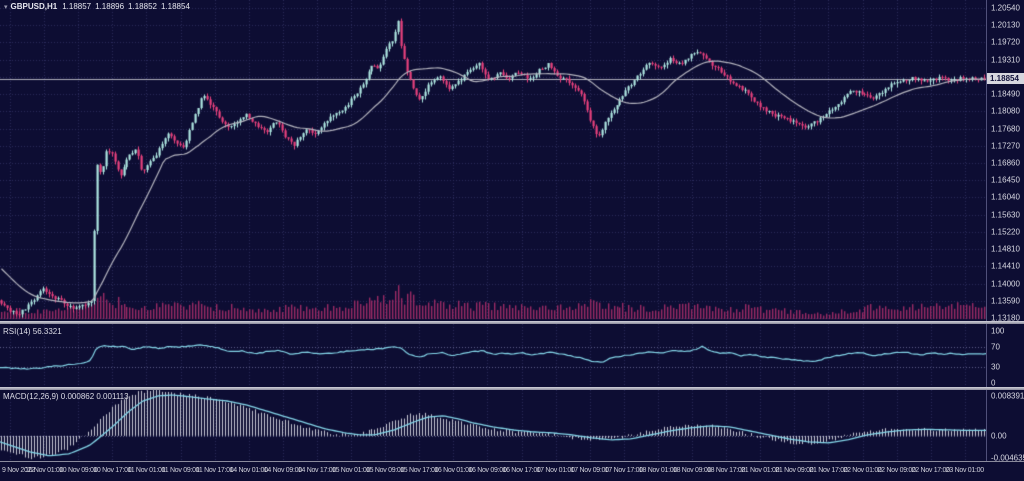 The width and height of the screenshot is (1024, 481). I want to click on time-axis-label: 16 Nov 09:00, so click(487, 470).